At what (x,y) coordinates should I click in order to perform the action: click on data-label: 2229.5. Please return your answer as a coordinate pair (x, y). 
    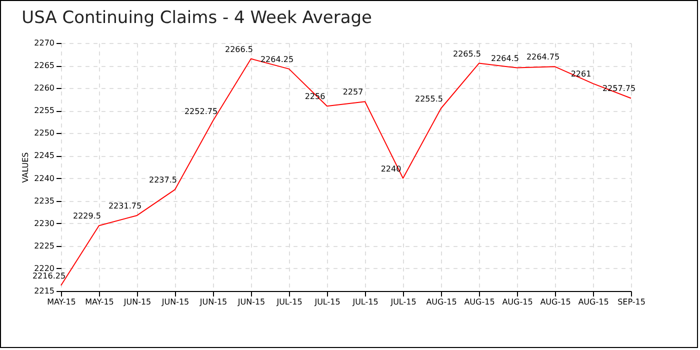
    Looking at the image, I should click on (87, 216).